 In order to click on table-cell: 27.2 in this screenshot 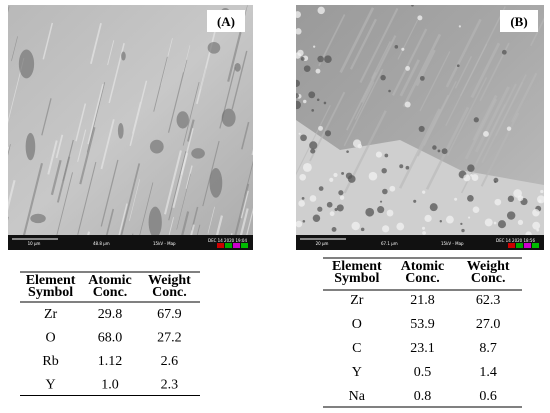, I will do `click(169, 338)`.